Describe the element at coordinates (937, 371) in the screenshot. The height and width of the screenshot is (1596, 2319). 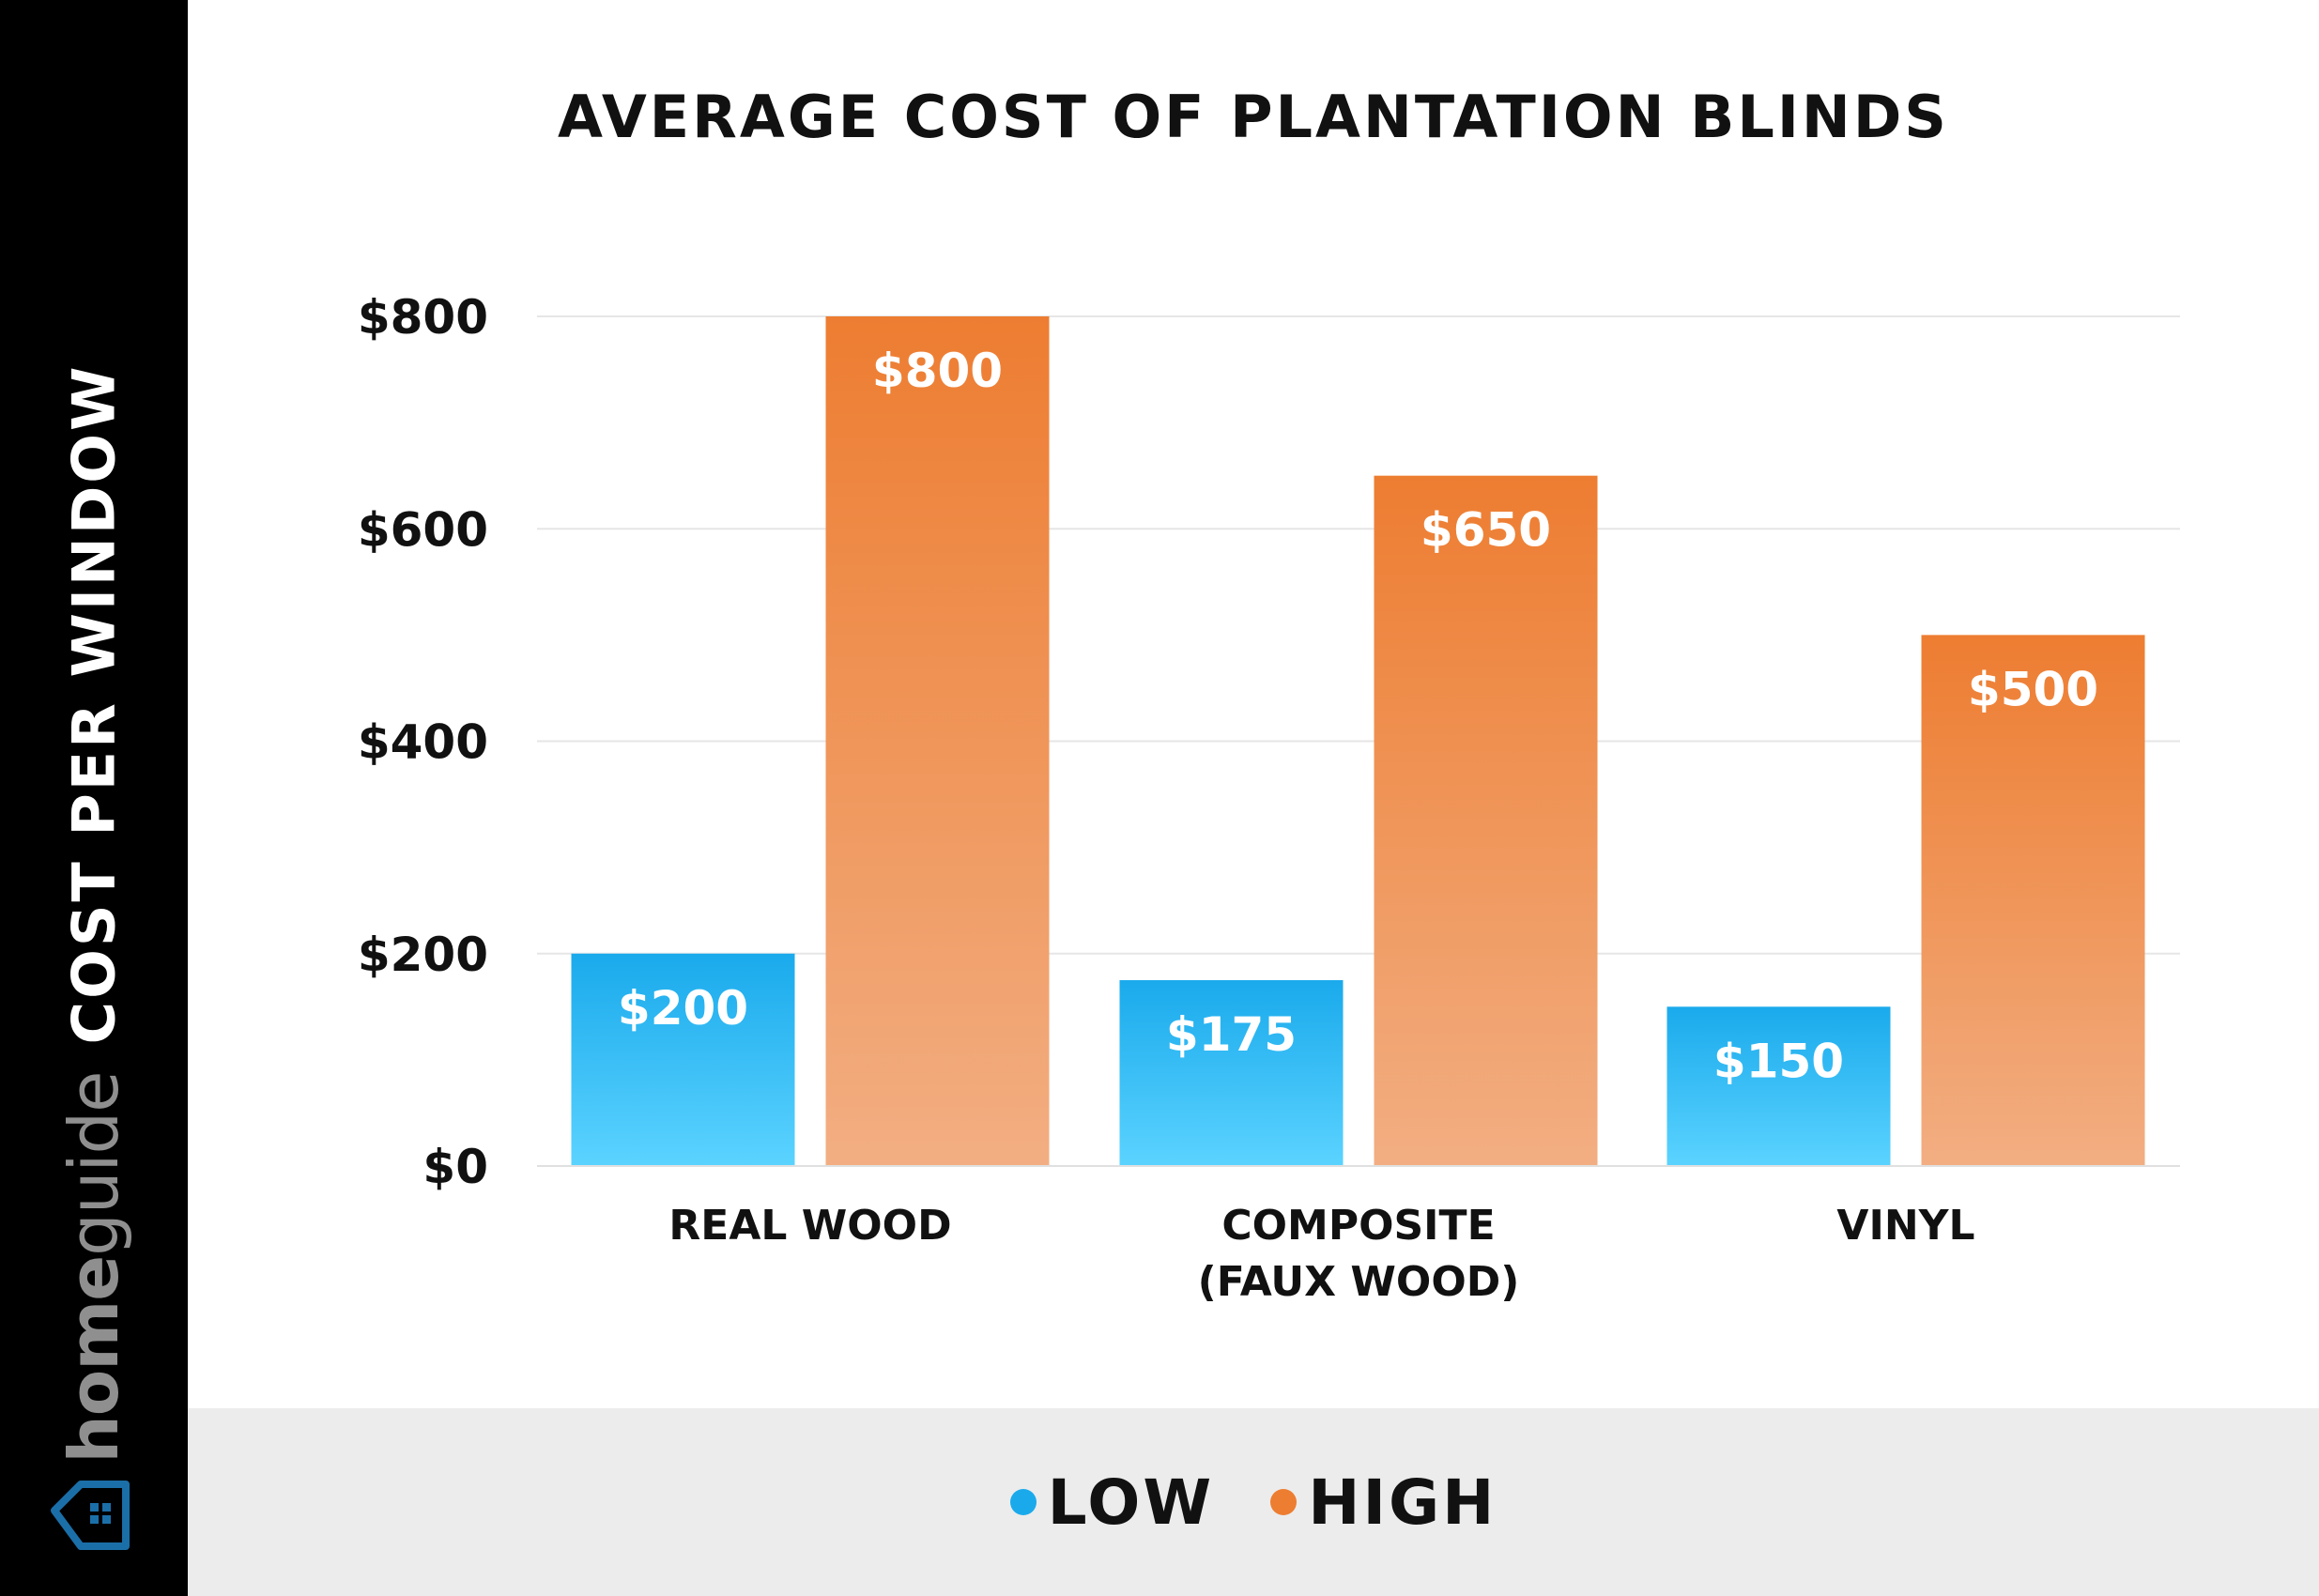
I see `data-label-high: $800` at that location.